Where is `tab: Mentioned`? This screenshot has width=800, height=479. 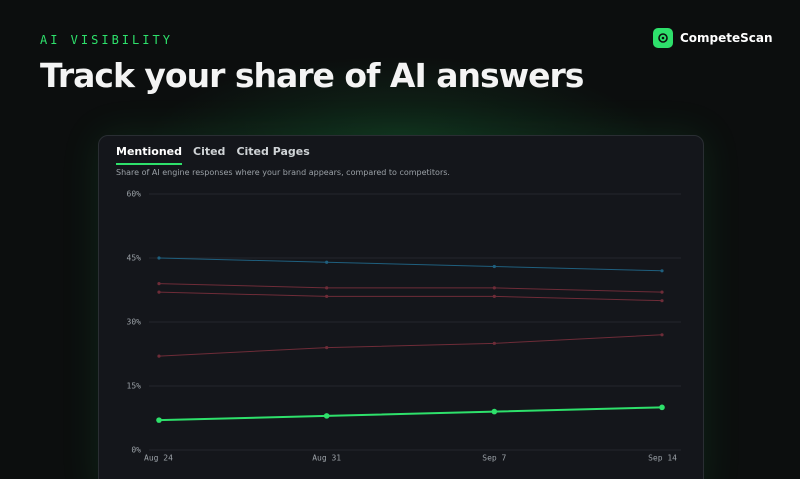 tab: Mentioned is located at coordinates (149, 155).